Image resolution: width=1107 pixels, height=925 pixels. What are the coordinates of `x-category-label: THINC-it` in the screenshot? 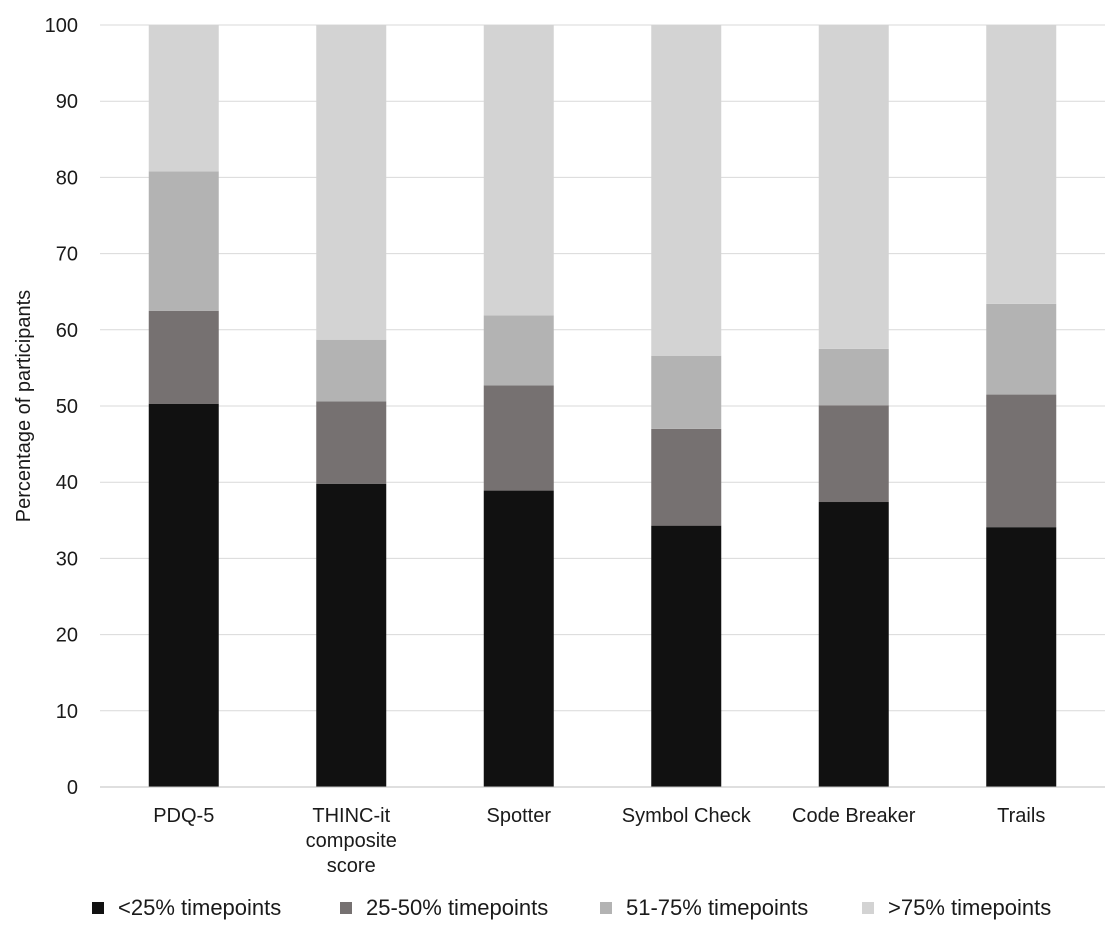 It's located at (351, 816).